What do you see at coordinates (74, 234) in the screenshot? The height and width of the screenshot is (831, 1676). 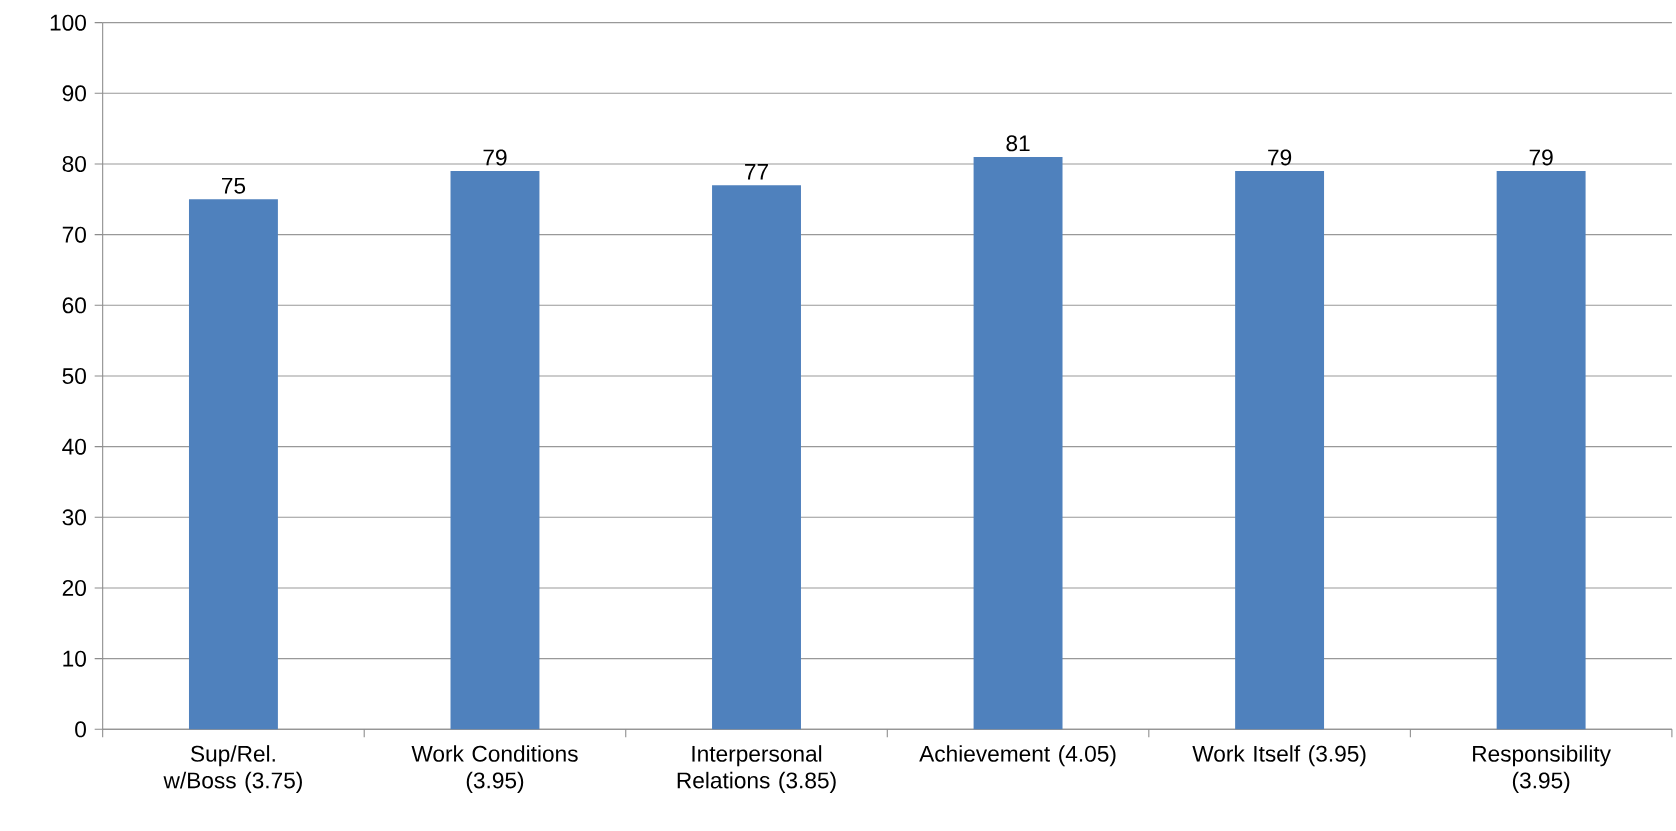 I see `y-tick-label: 70` at bounding box center [74, 234].